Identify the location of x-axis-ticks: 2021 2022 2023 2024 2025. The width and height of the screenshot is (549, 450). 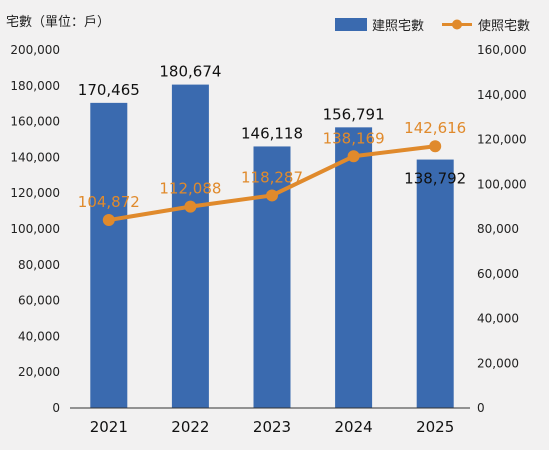
(272, 427).